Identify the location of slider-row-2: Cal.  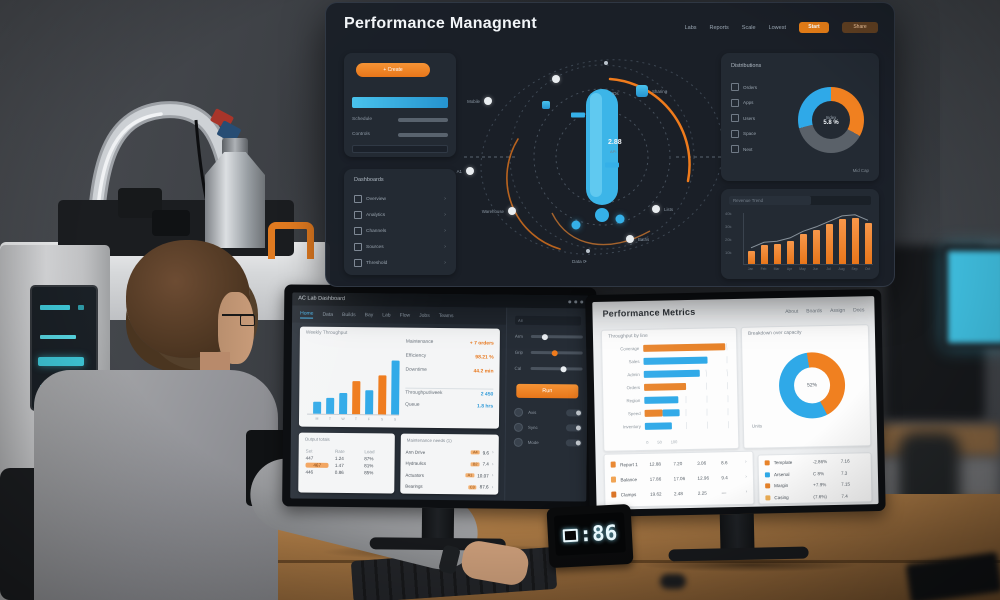
(549, 368).